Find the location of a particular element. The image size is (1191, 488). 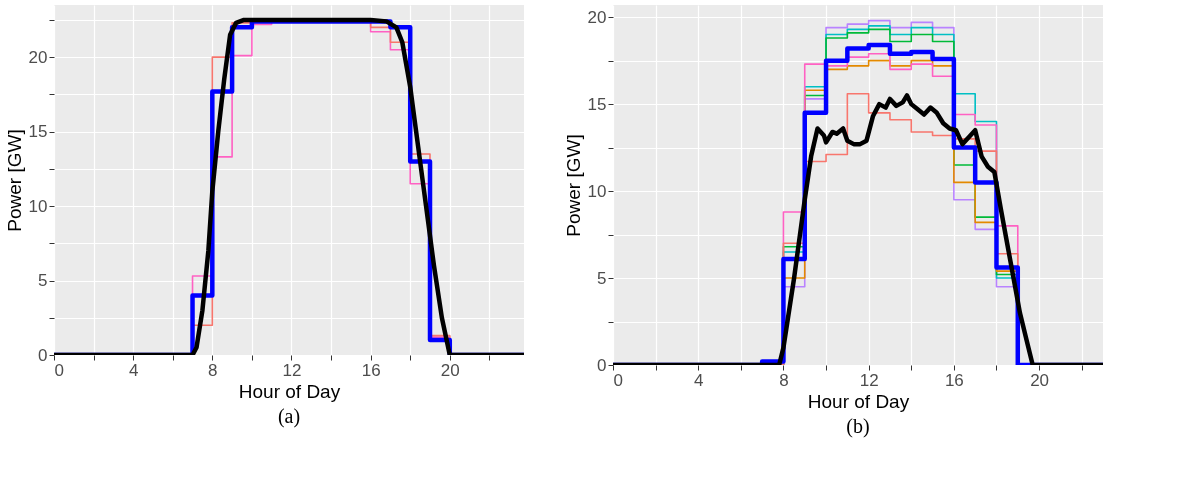

text: (b) is located at coordinates (858, 426).